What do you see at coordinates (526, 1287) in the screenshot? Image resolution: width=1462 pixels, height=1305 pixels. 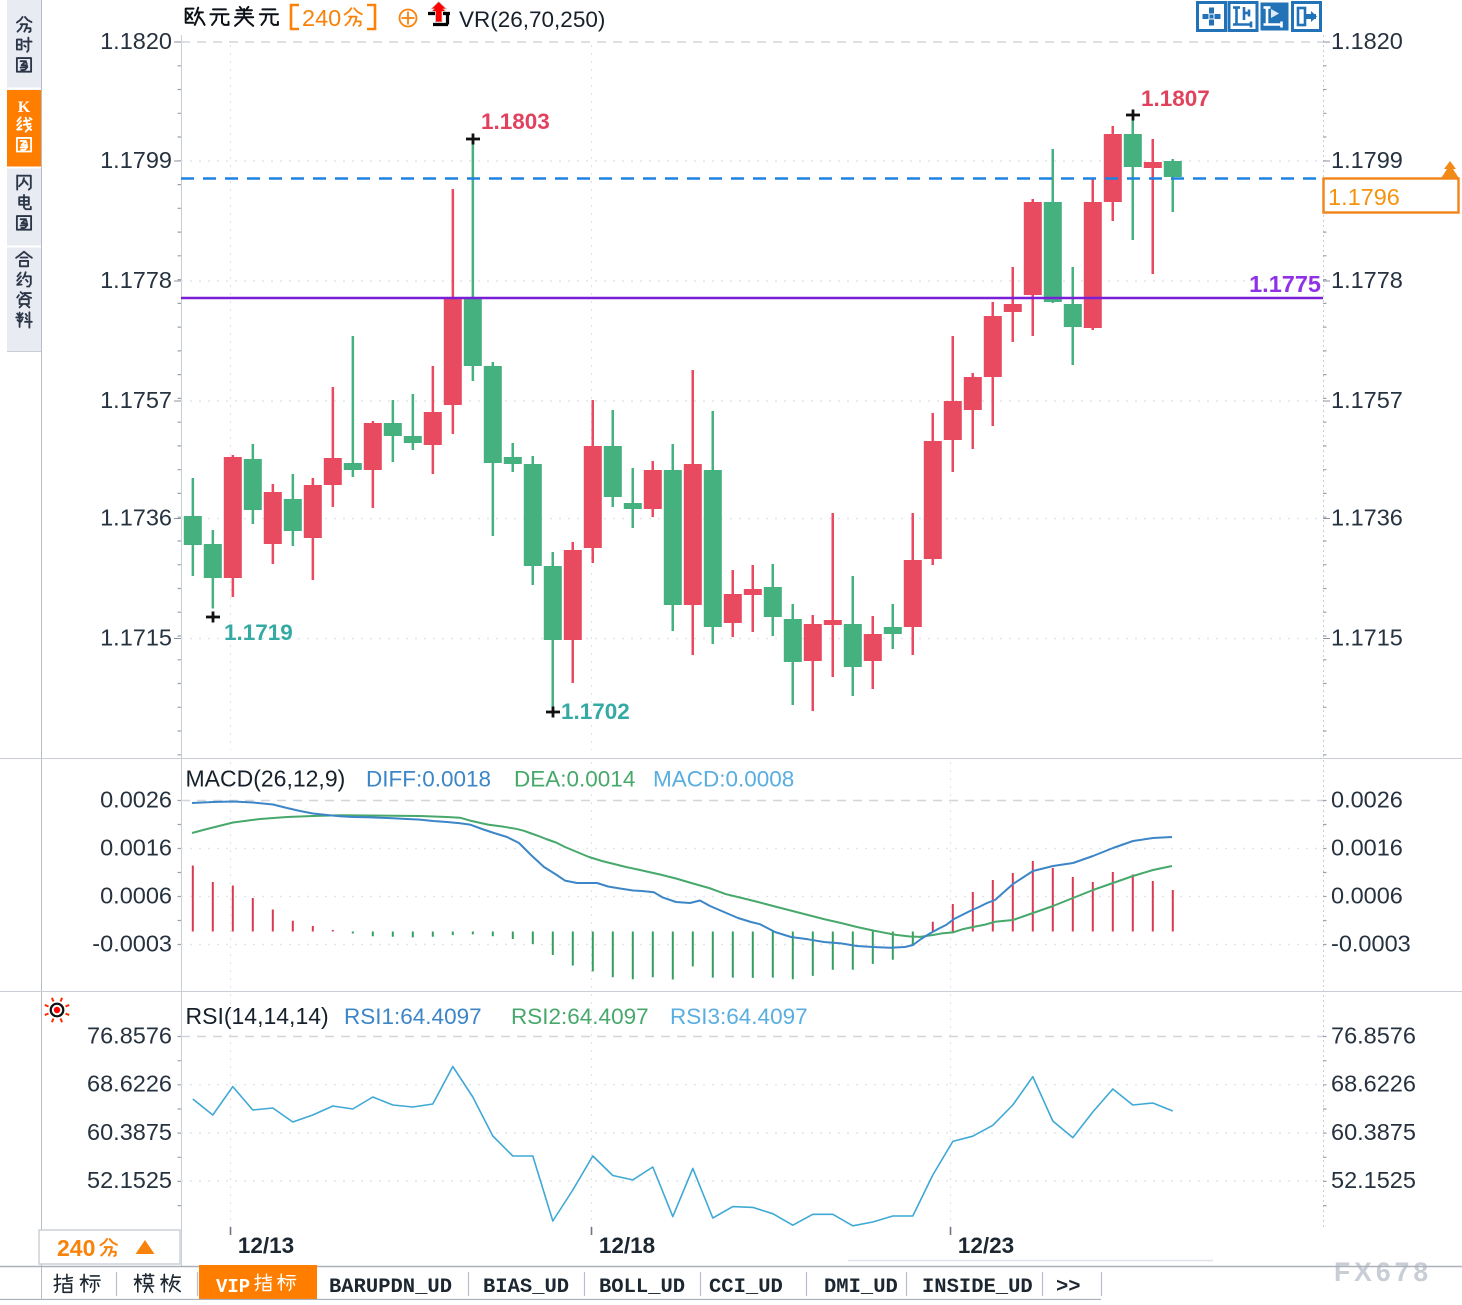 I see `svg-text: BIAS_UD` at bounding box center [526, 1287].